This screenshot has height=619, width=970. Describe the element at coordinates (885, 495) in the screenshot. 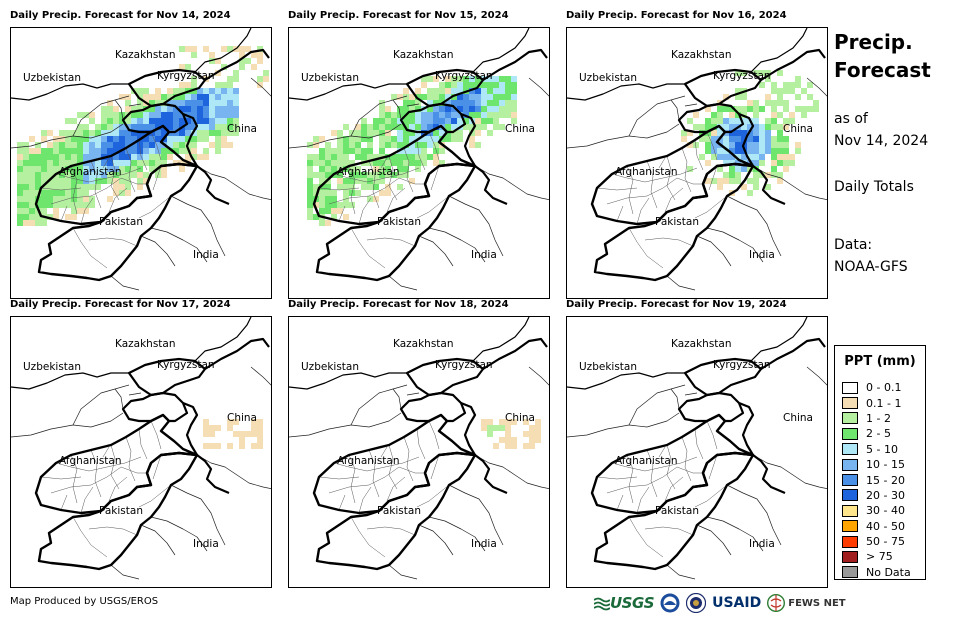

I see `legend-label: 20 - 30` at that location.